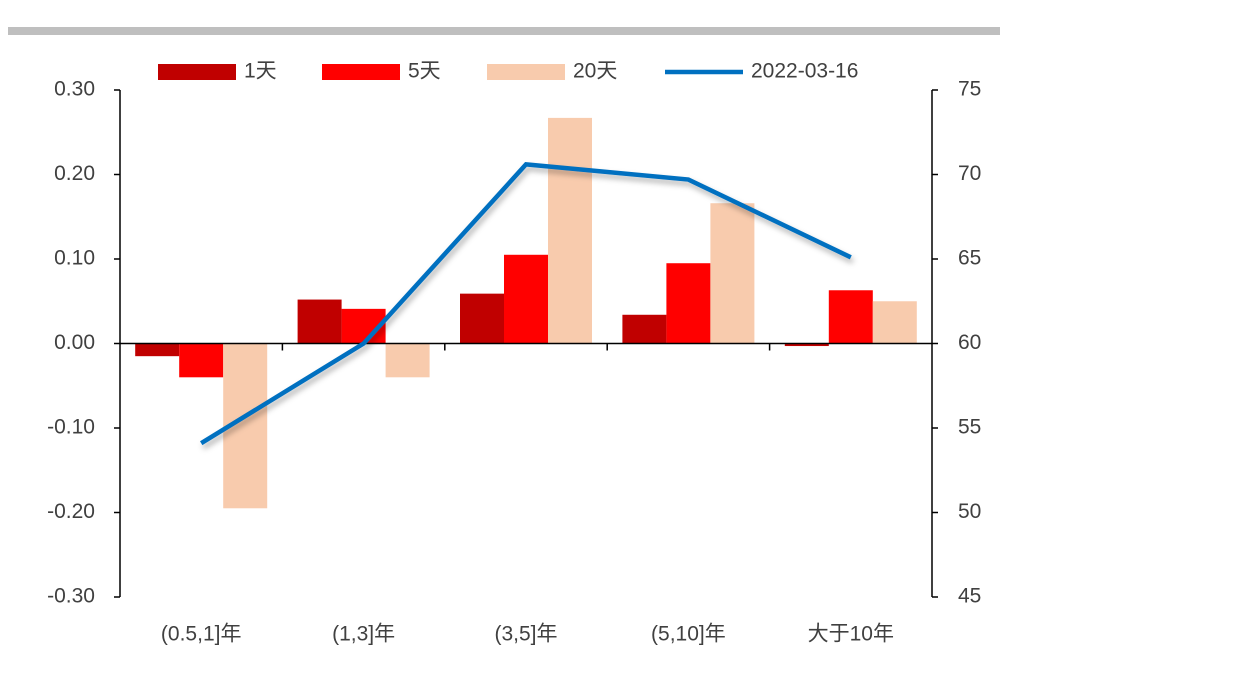 The image size is (1233, 685). What do you see at coordinates (74, 342) in the screenshot?
I see `y-tick-label: 0.00` at bounding box center [74, 342].